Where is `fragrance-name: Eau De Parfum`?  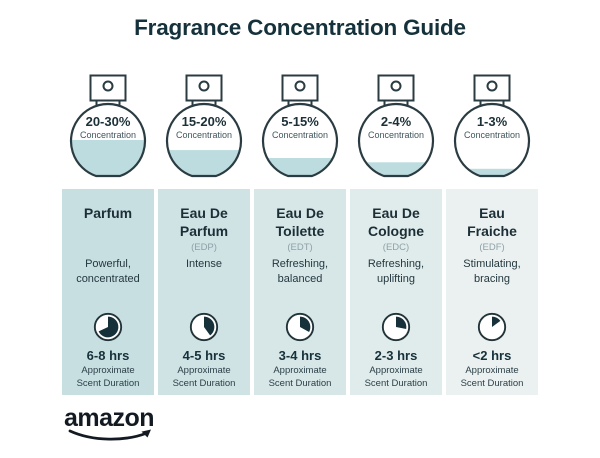
fragrance-name: Eau De Parfum is located at coordinates (204, 222).